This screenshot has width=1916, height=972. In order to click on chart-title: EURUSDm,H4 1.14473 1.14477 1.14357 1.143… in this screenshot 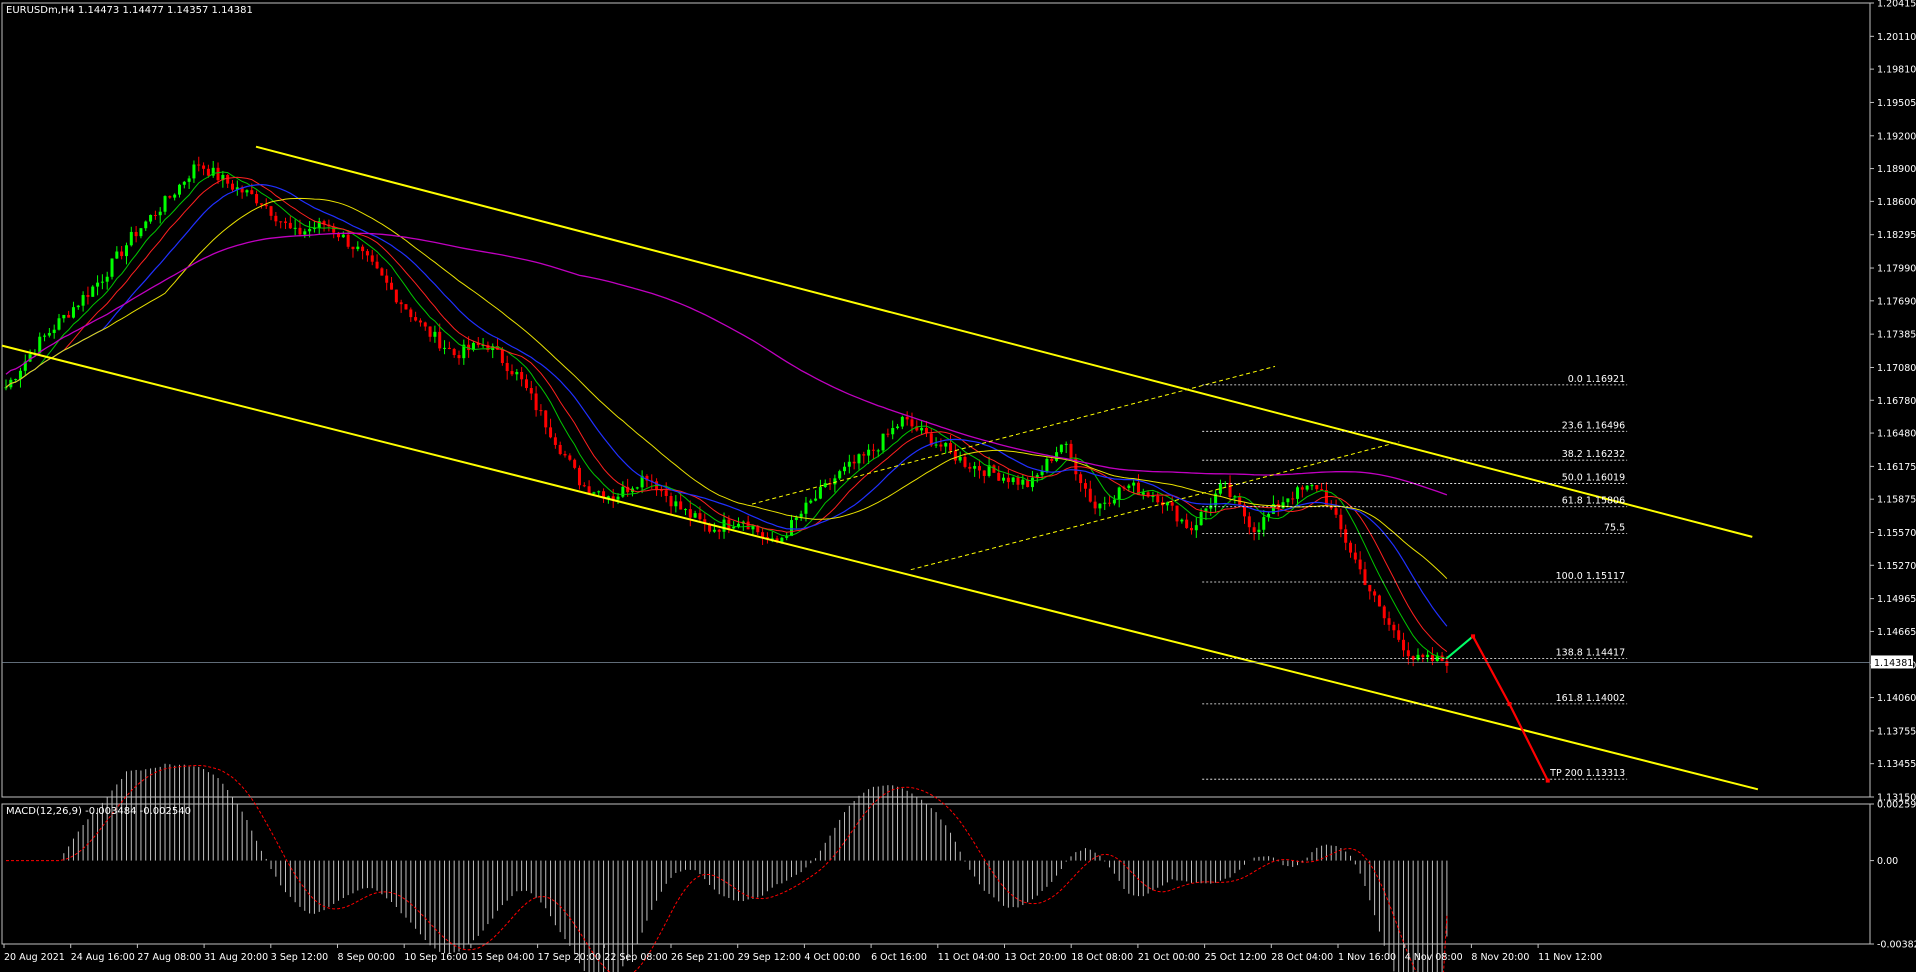, I will do `click(129, 10)`.